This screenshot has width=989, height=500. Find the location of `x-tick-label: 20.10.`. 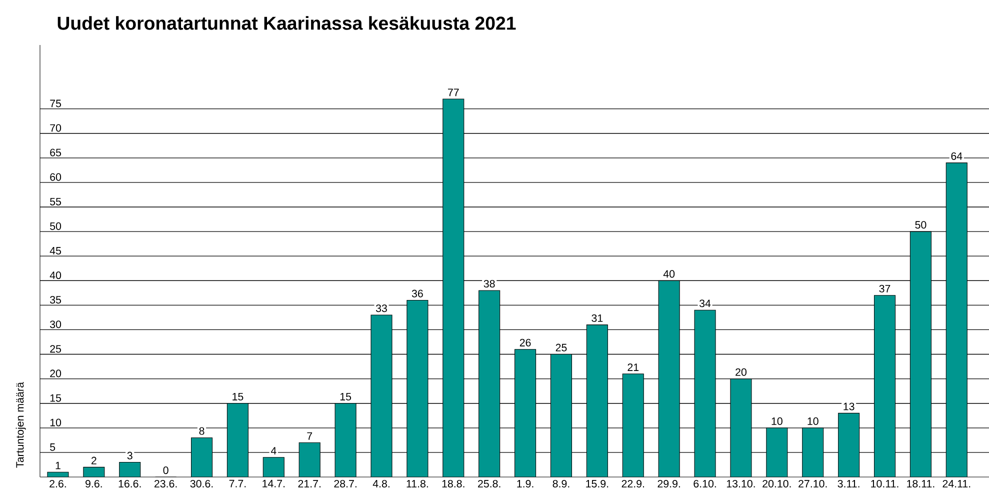

x-tick-label: 20.10. is located at coordinates (776, 484).